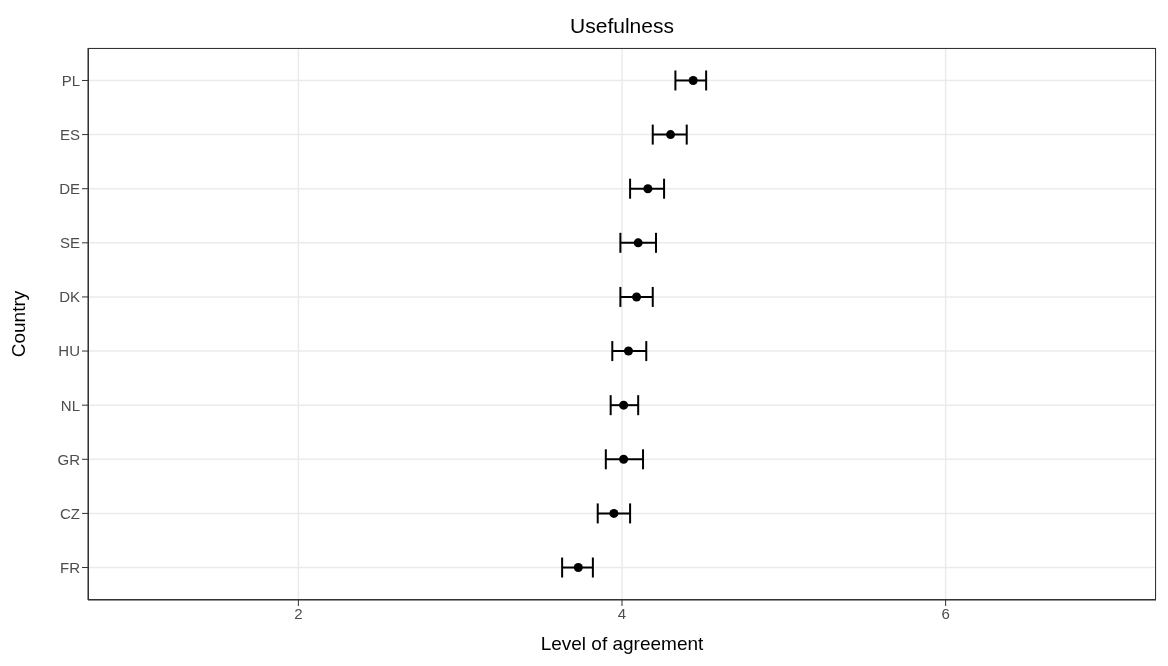 The height and width of the screenshot is (666, 1168). What do you see at coordinates (622, 613) in the screenshot?
I see `x-tick-label: 4` at bounding box center [622, 613].